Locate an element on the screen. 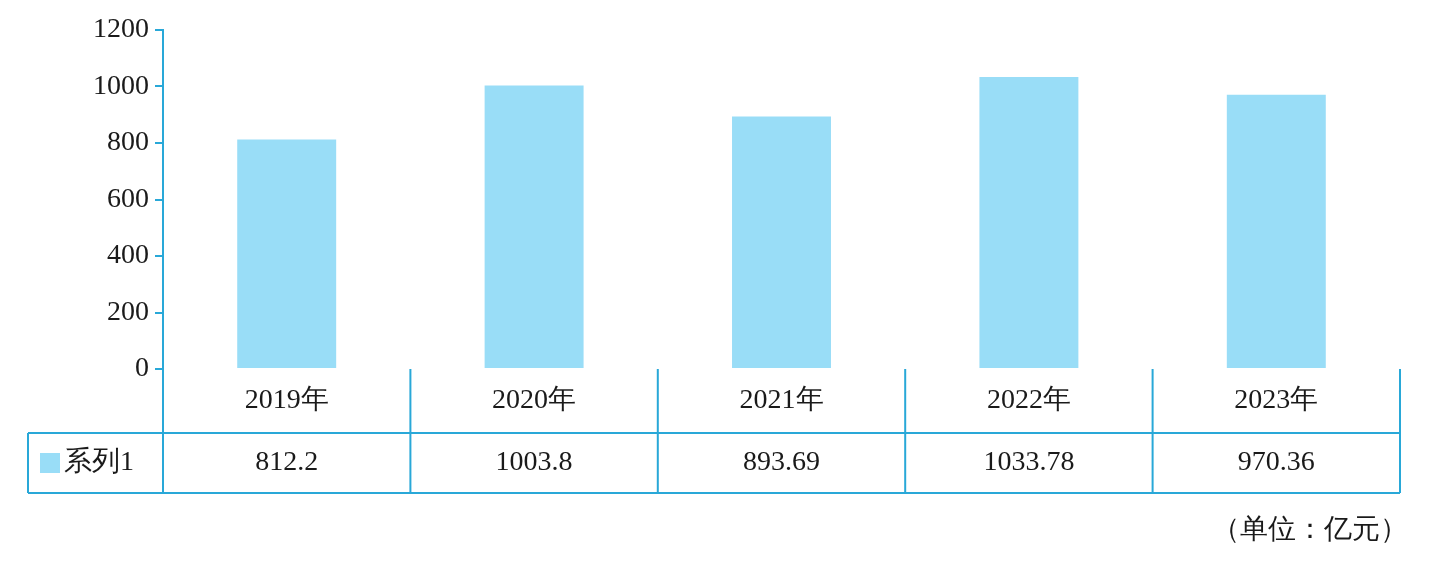 This screenshot has height=567, width=1434. y-tick-label: 800 is located at coordinates (128, 141).